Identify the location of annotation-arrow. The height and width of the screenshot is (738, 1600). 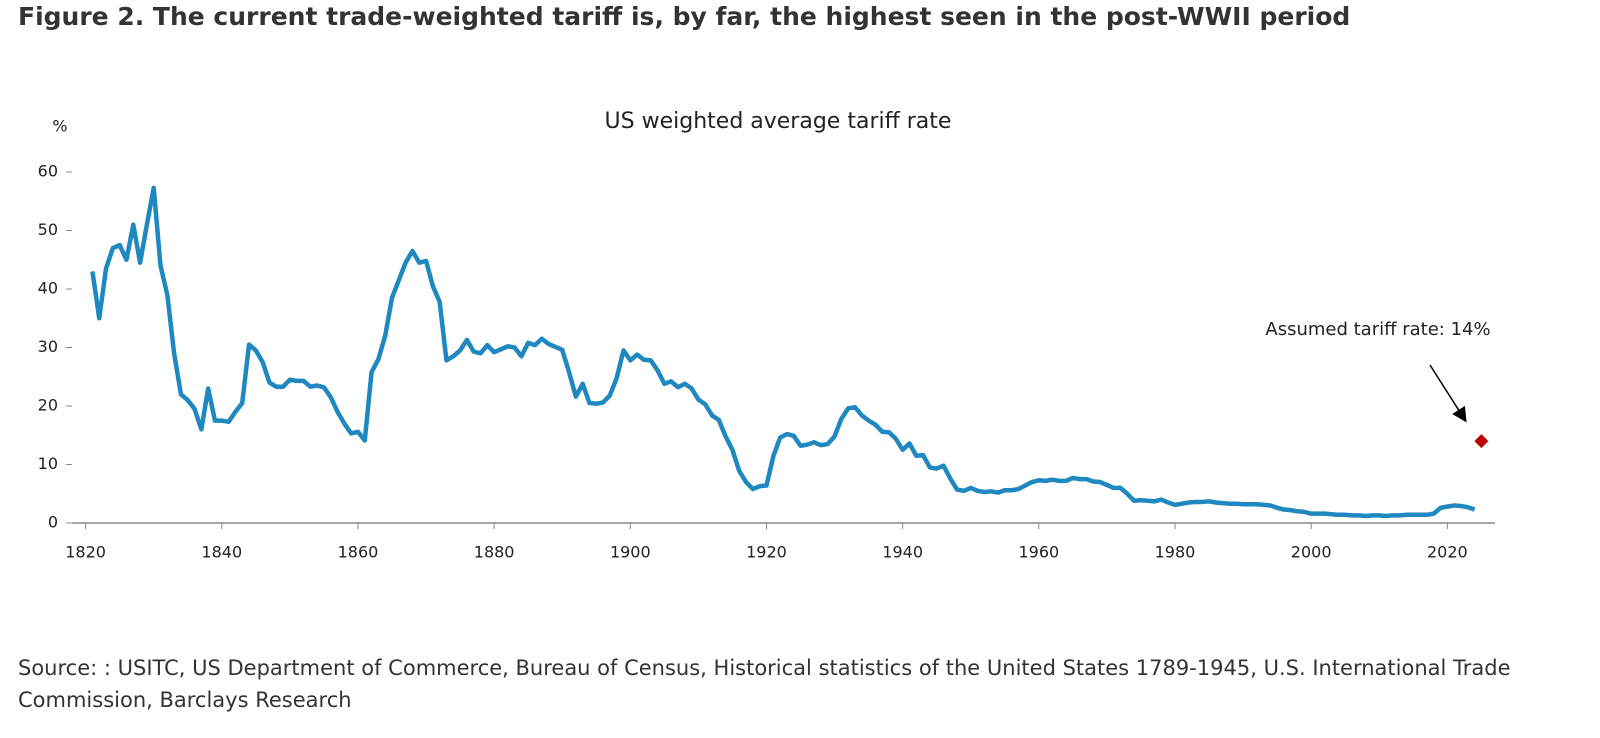
(1448, 393).